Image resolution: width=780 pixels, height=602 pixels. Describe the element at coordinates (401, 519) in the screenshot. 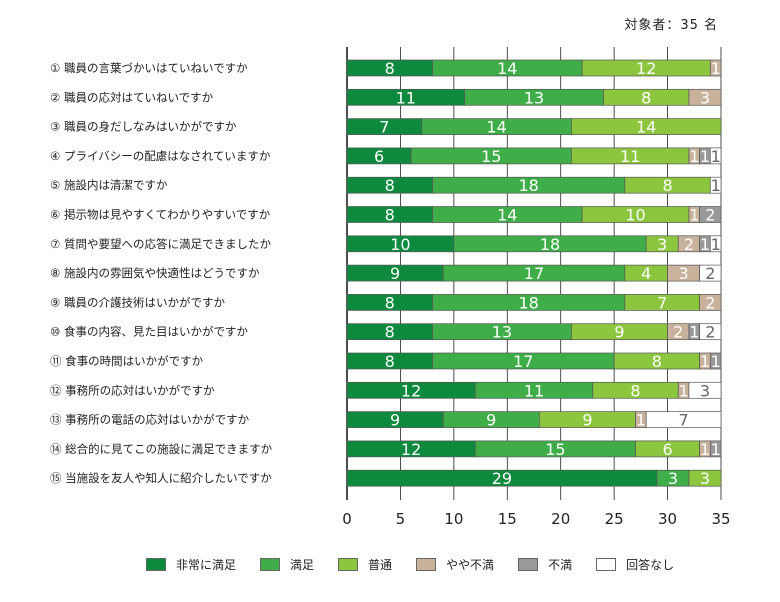

I see `x-tick-label: 5` at that location.